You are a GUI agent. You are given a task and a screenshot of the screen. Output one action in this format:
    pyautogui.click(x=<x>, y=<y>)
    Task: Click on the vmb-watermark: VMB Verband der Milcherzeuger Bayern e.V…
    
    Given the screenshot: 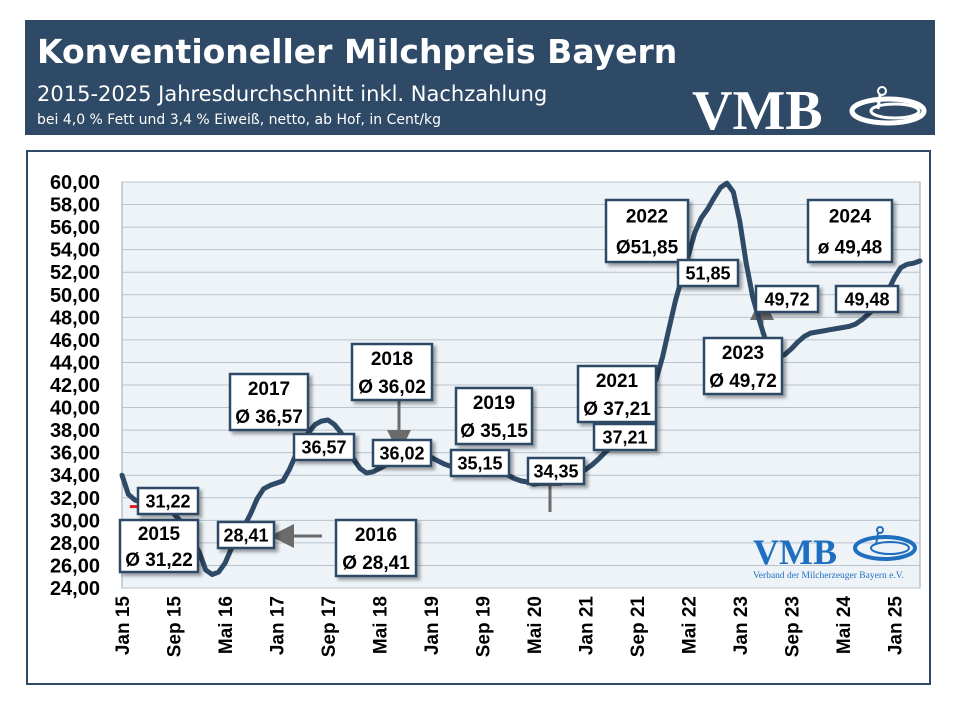 What is the action you would take?
    pyautogui.click(x=835, y=553)
    